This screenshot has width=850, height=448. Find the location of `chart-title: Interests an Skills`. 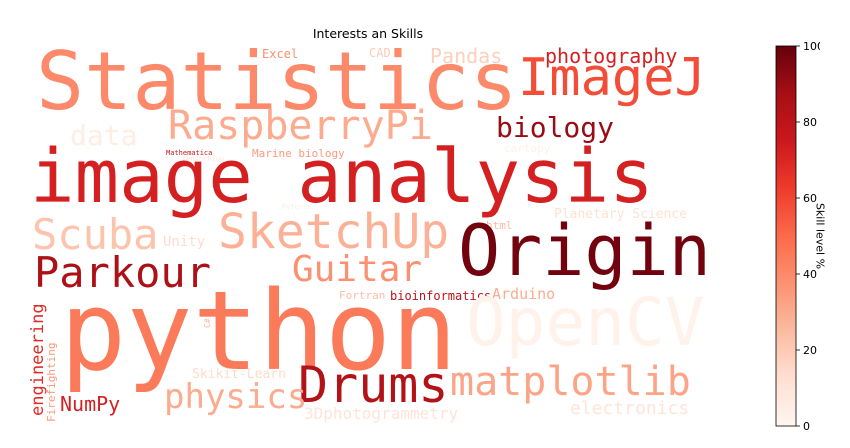

chart-title: Interests an Skills is located at coordinates (368, 33).